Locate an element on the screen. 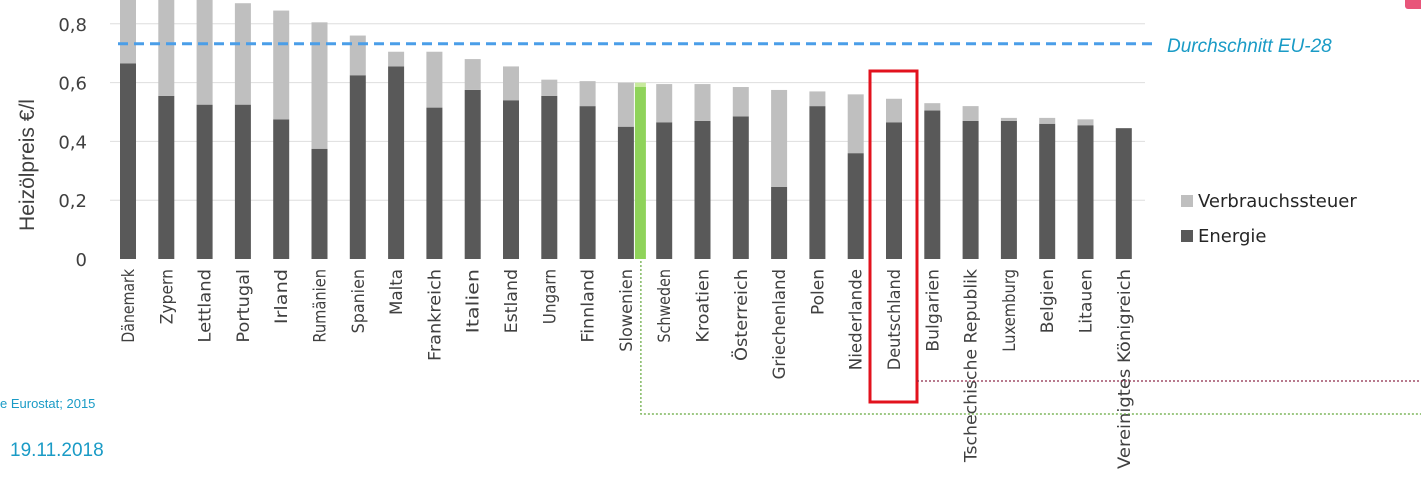 The image size is (1421, 486). x-tick-label: Schweden is located at coordinates (665, 306).